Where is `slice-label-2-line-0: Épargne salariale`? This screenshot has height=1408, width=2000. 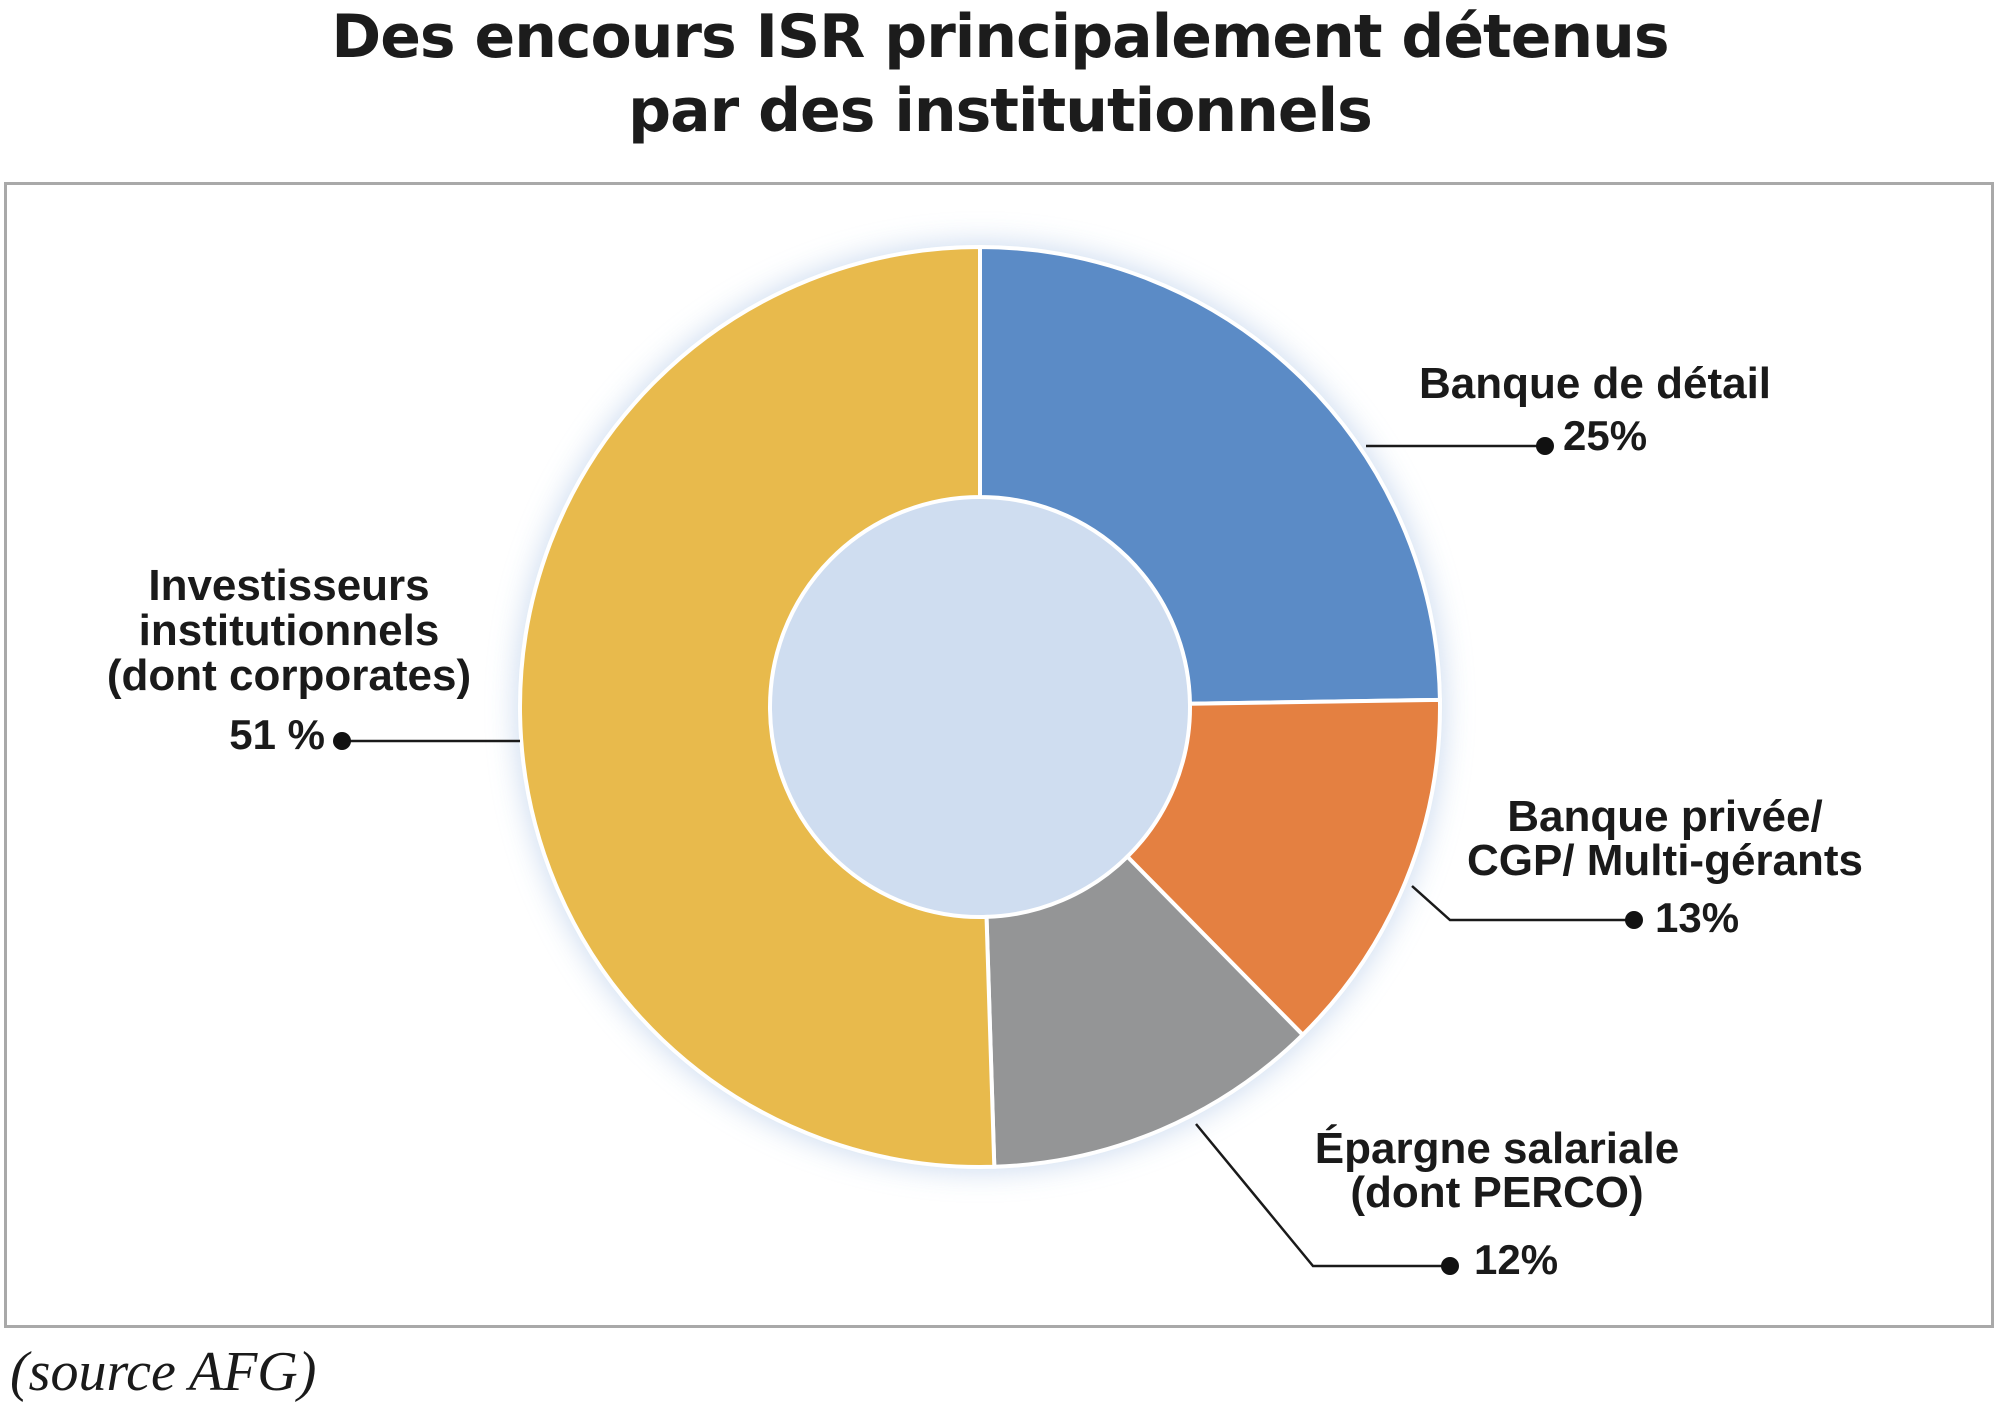 slice-label-2-line-0: Épargne salariale is located at coordinates (1497, 1148).